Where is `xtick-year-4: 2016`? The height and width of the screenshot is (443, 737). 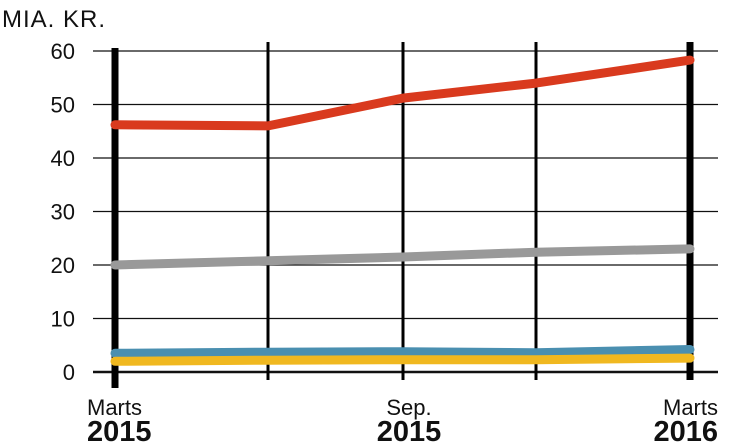 xtick-year-4: 2016 is located at coordinates (685, 429).